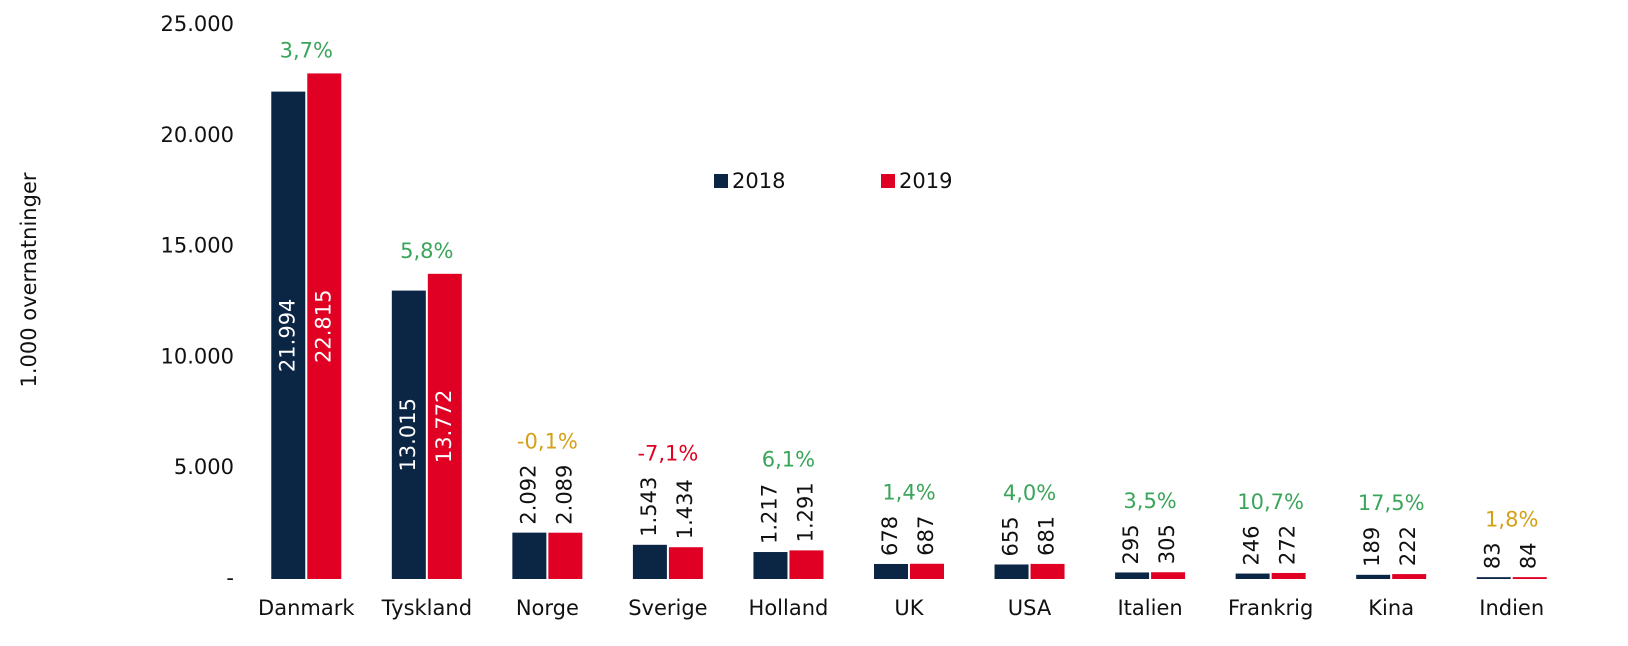 The height and width of the screenshot is (646, 1628). I want to click on value-label: 246, so click(1252, 545).